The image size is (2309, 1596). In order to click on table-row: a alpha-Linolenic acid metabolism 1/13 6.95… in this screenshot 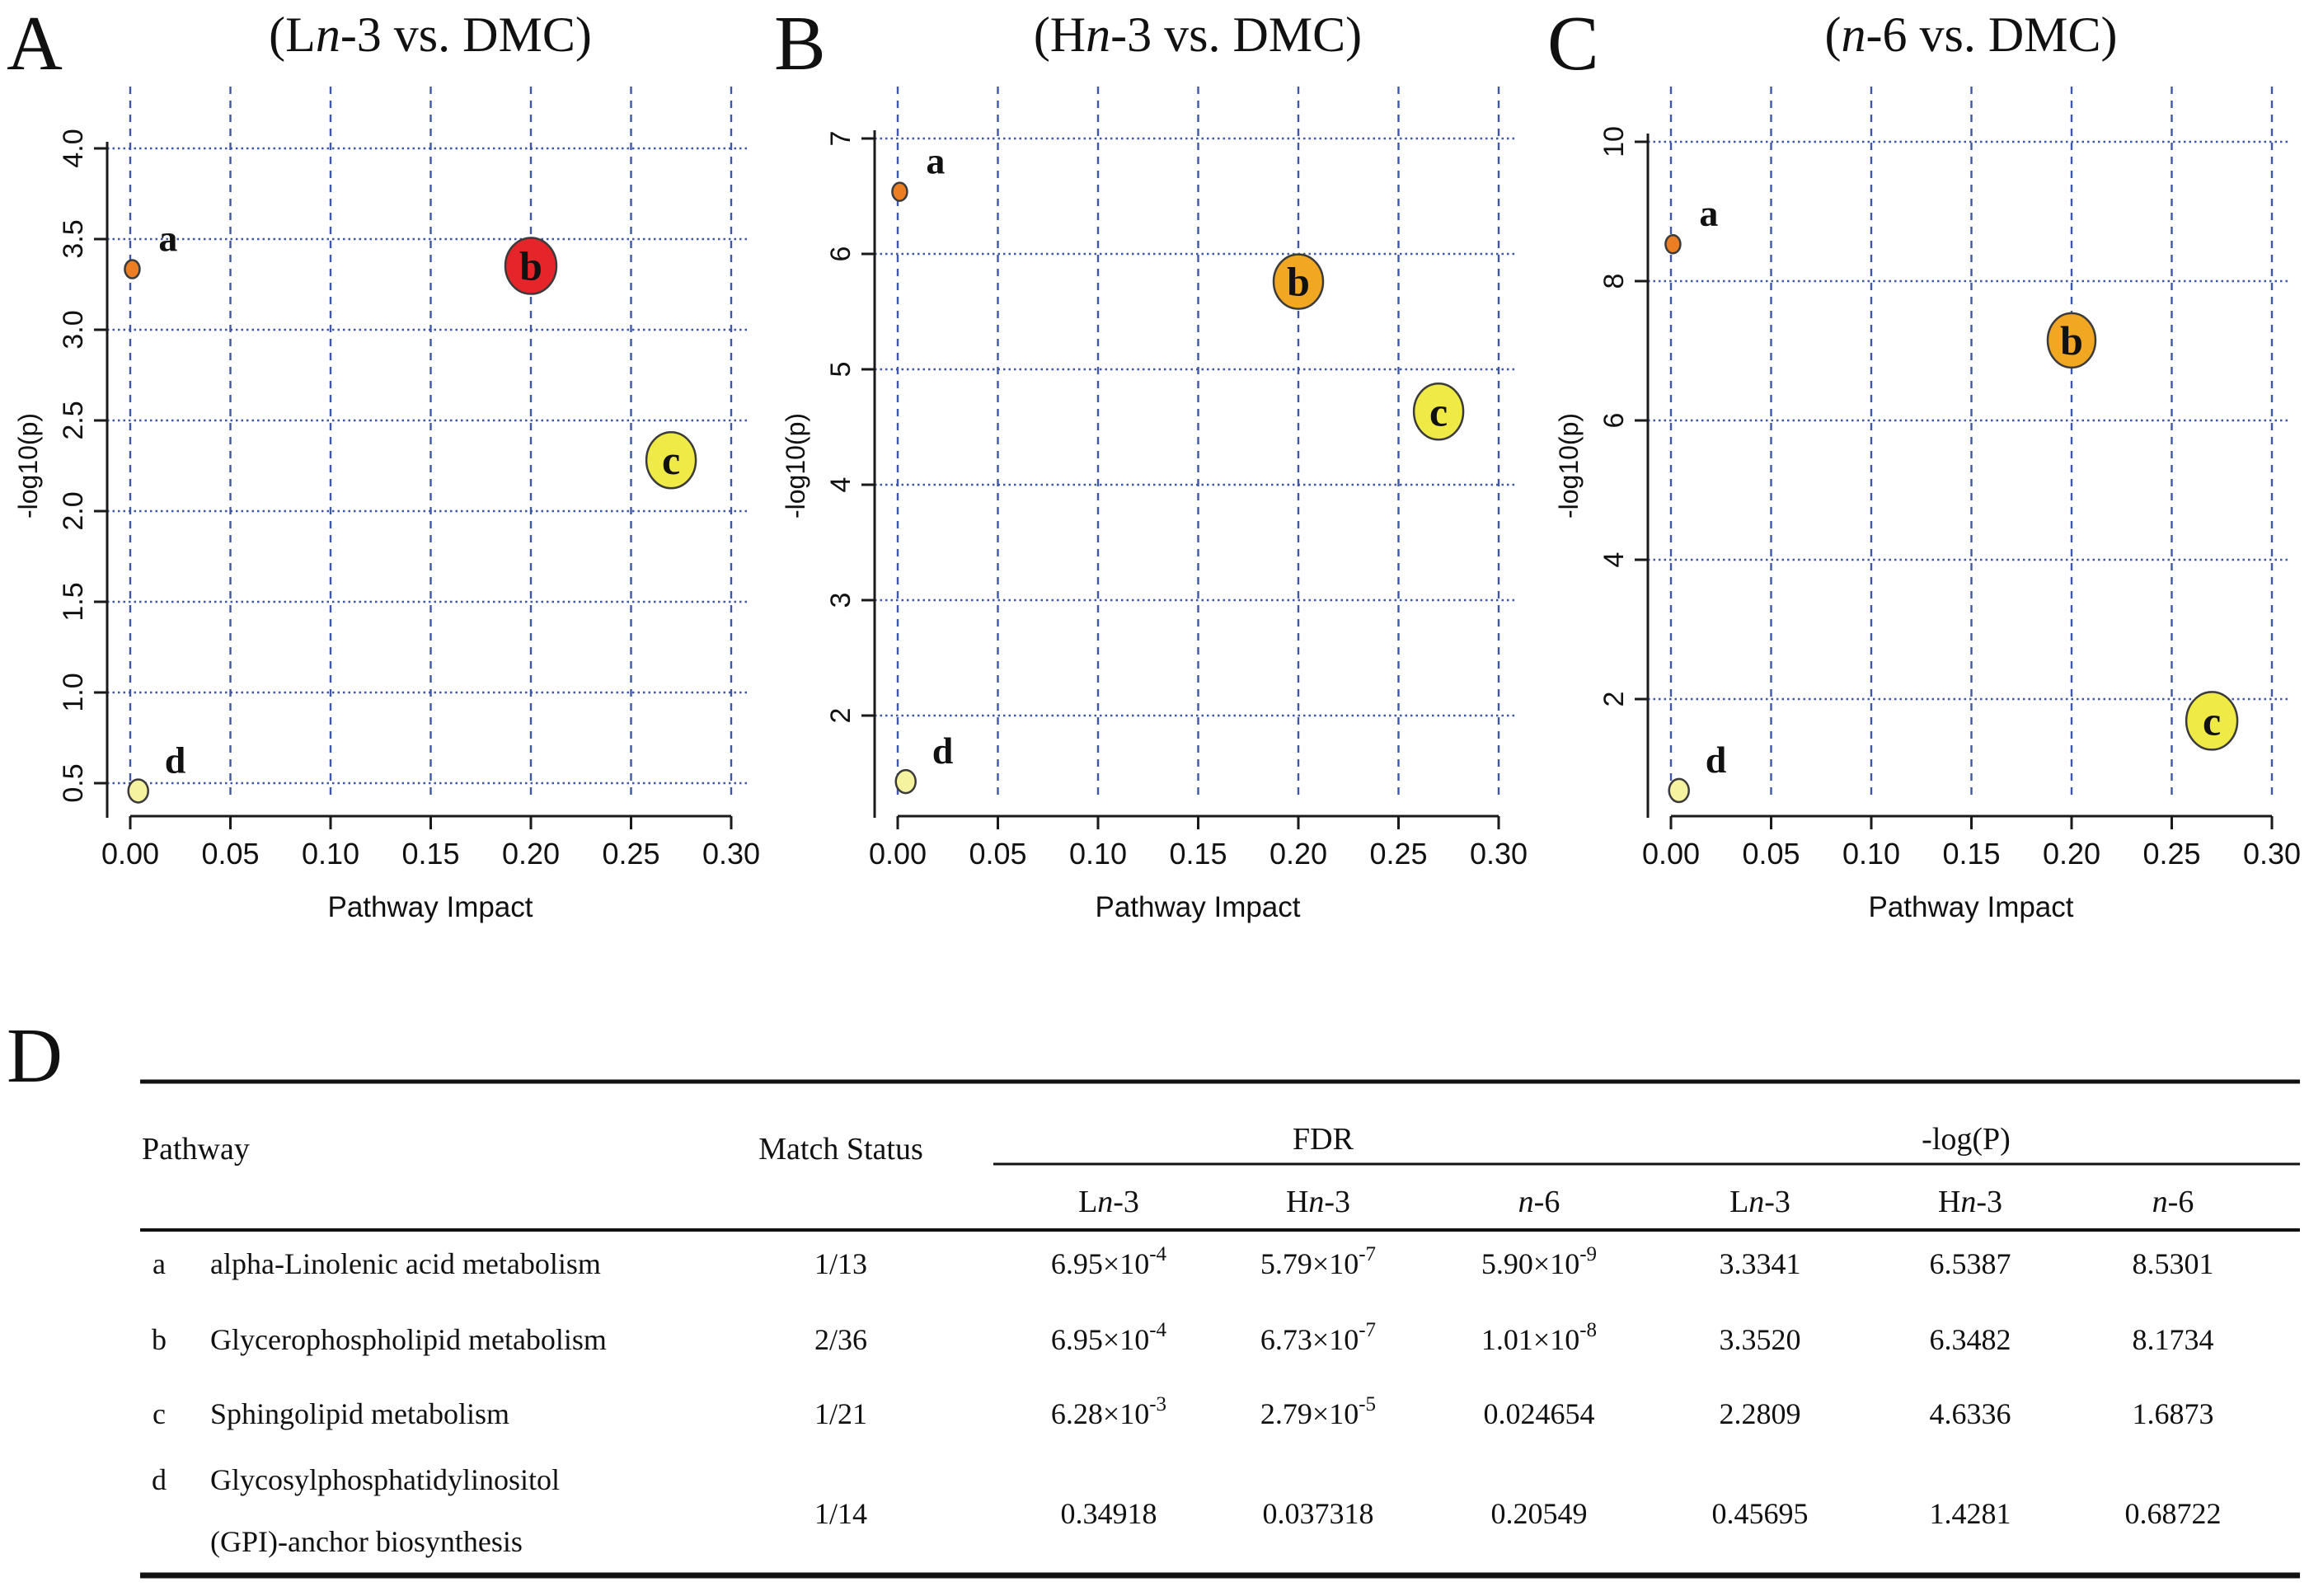, I will do `click(1183, 1261)`.